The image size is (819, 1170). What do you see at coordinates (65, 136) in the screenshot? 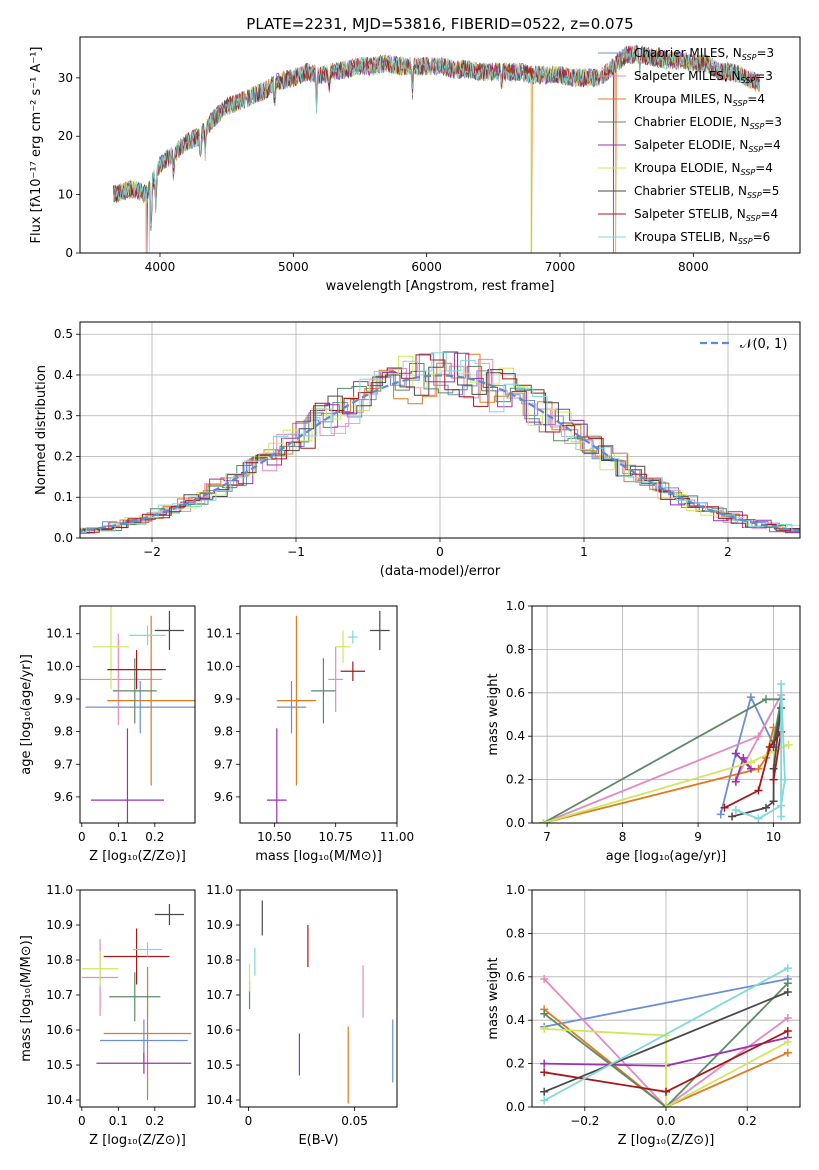
I see `y-tick-label: 20` at bounding box center [65, 136].